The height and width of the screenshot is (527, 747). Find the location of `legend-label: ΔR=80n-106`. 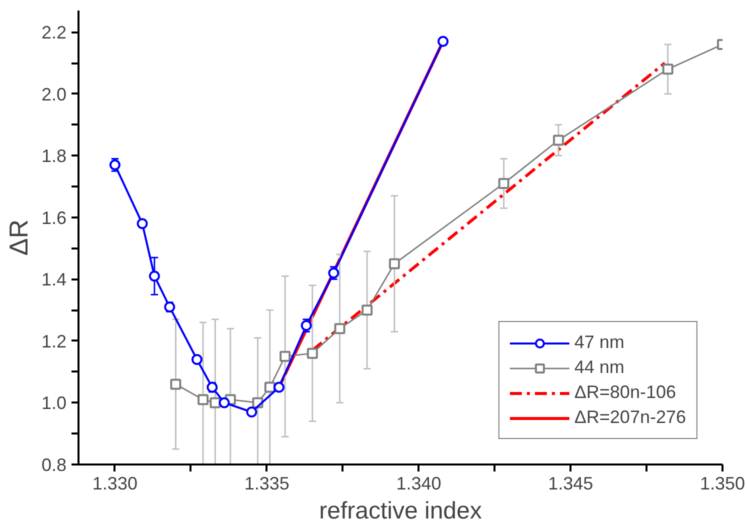

legend-label: ΔR=80n-106 is located at coordinates (625, 392).